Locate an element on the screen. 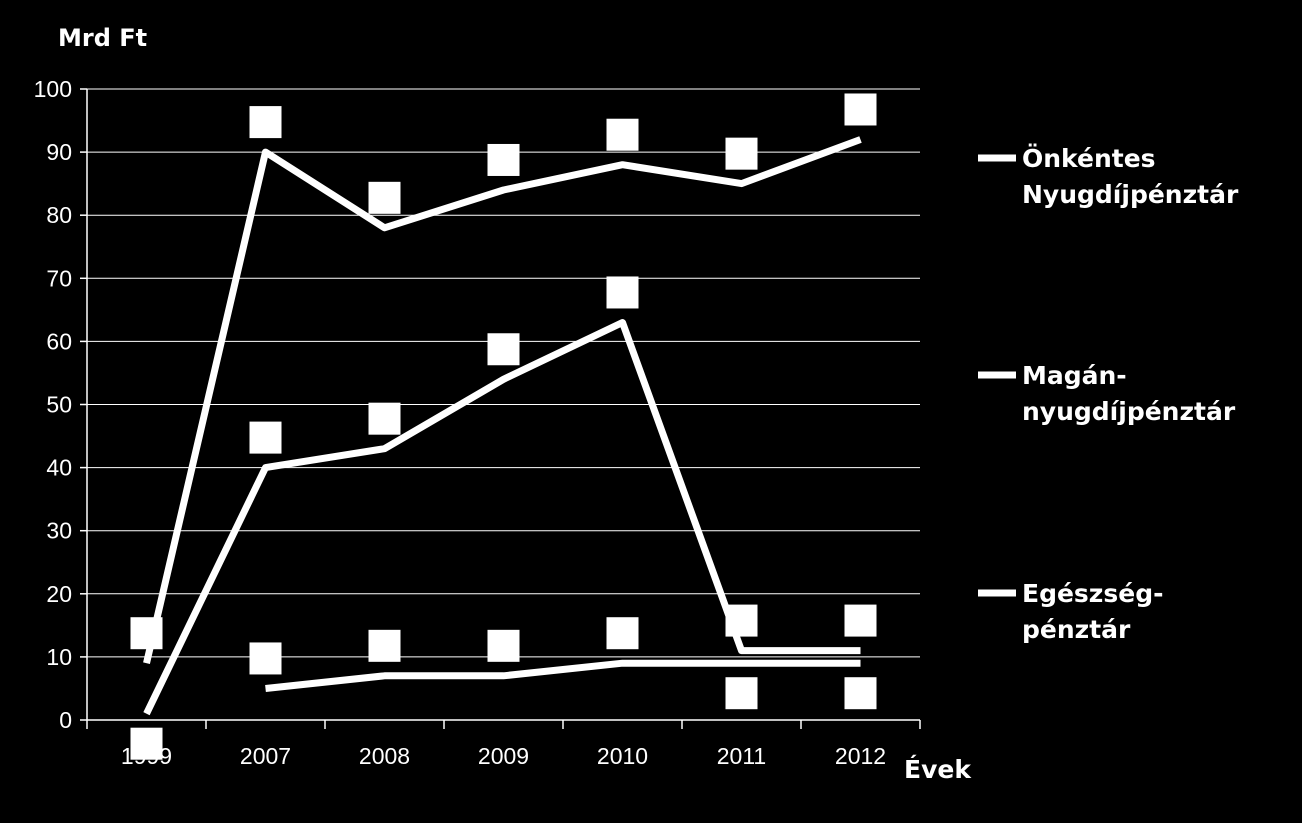 The height and width of the screenshot is (823, 1302). y-tick-label: 50 is located at coordinates (59, 405).